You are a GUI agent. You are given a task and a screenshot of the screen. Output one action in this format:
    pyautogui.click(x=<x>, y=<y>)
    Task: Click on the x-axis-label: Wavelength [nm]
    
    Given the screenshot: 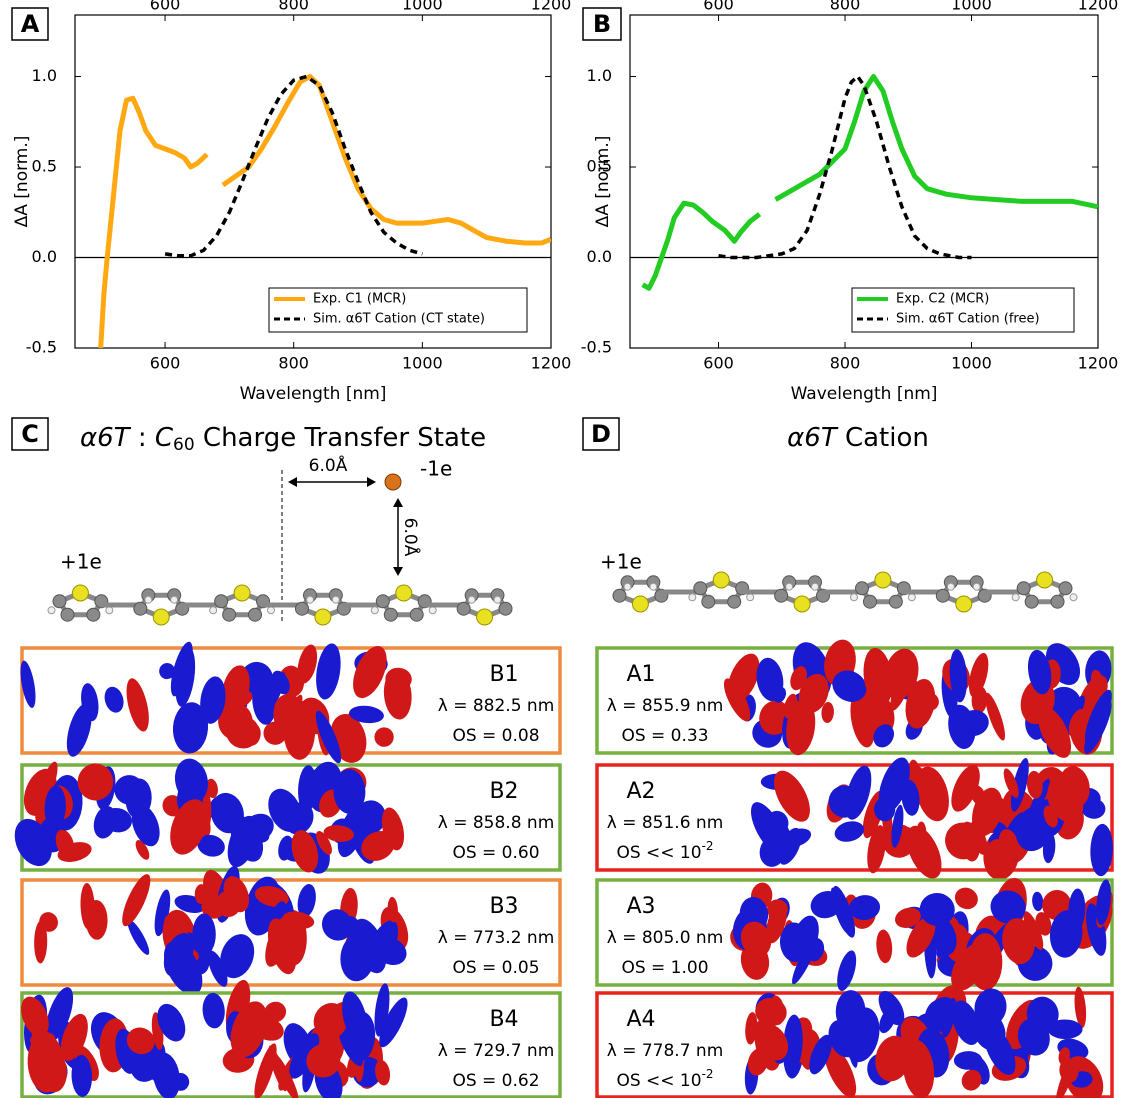 What is the action you would take?
    pyautogui.click(x=313, y=394)
    